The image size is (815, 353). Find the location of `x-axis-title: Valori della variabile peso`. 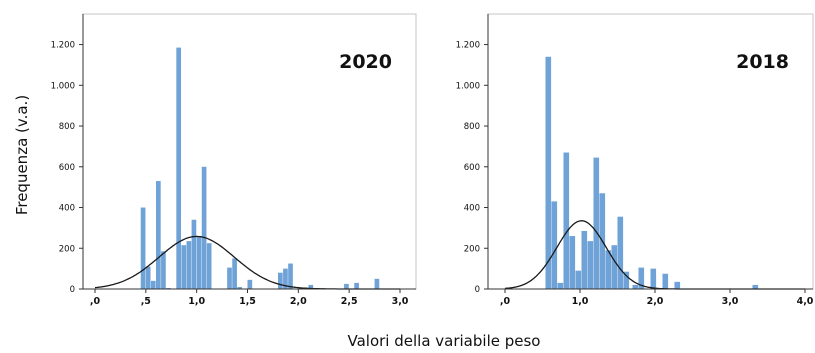

x-axis-title: Valori della variabile peso is located at coordinates (444, 341).